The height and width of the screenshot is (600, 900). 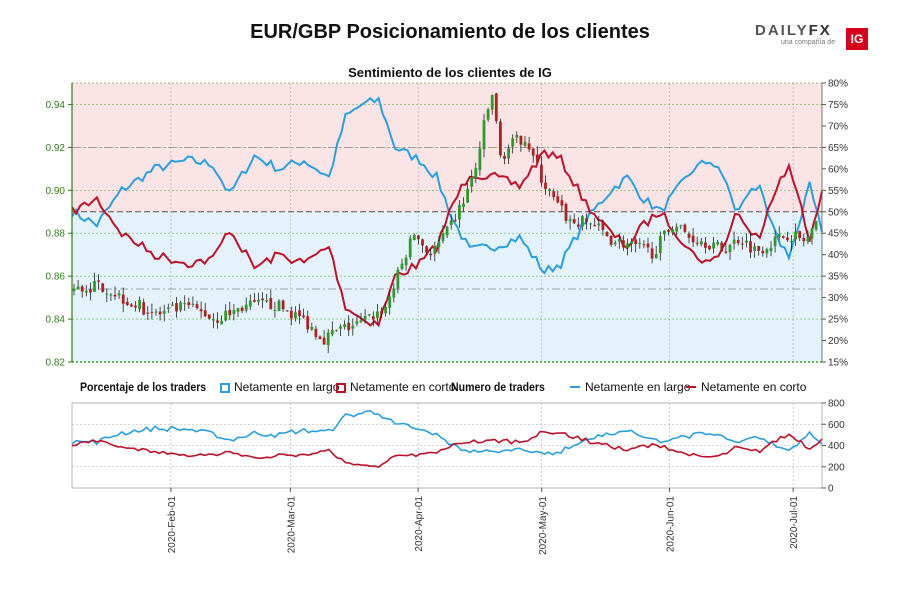 What do you see at coordinates (838, 277) in the screenshot?
I see `pct-tick-label: 35%` at bounding box center [838, 277].